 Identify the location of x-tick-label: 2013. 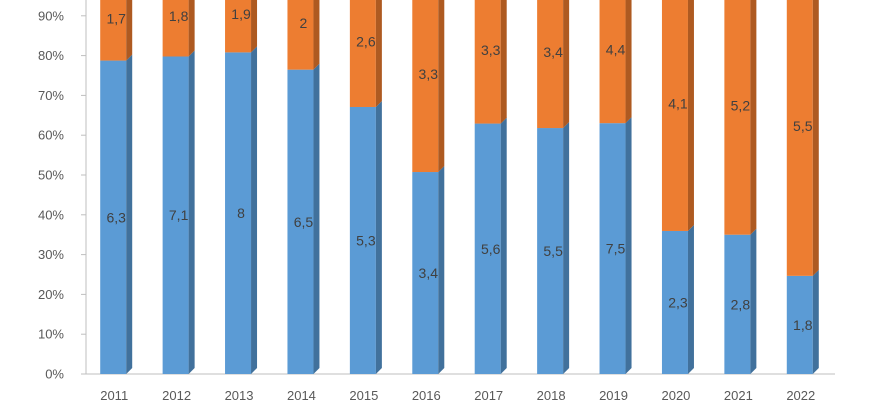
(239, 394).